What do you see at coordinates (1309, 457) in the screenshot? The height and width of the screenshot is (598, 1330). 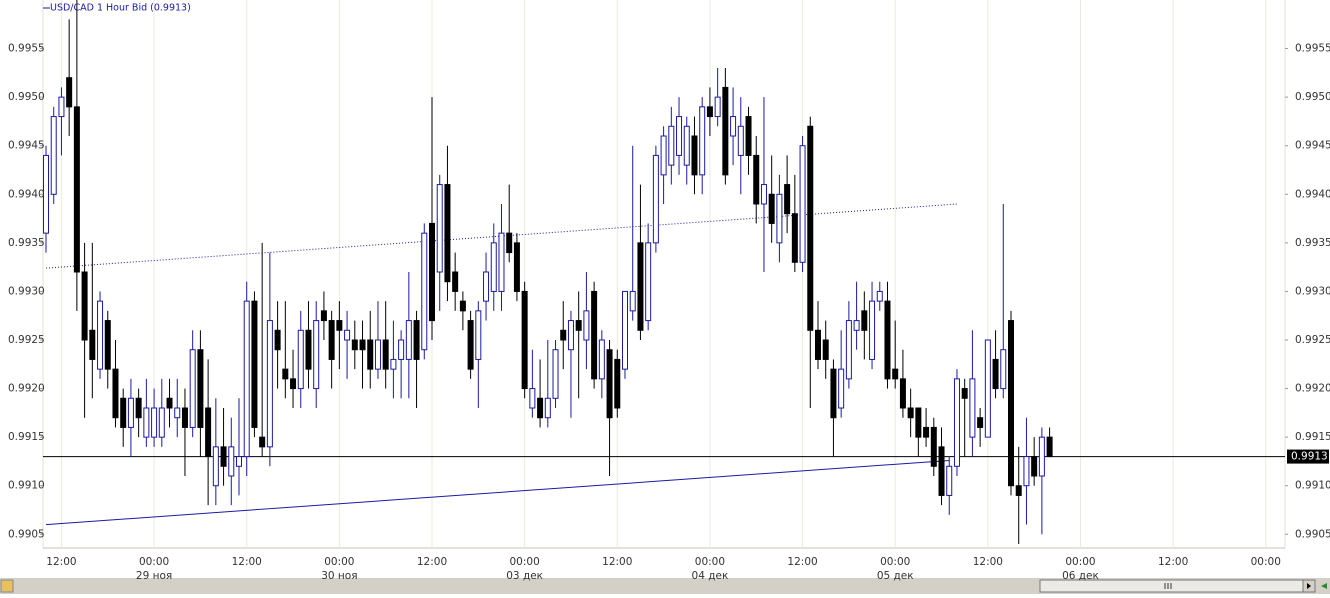 I see `last-price-label: 0.9913` at bounding box center [1309, 457].